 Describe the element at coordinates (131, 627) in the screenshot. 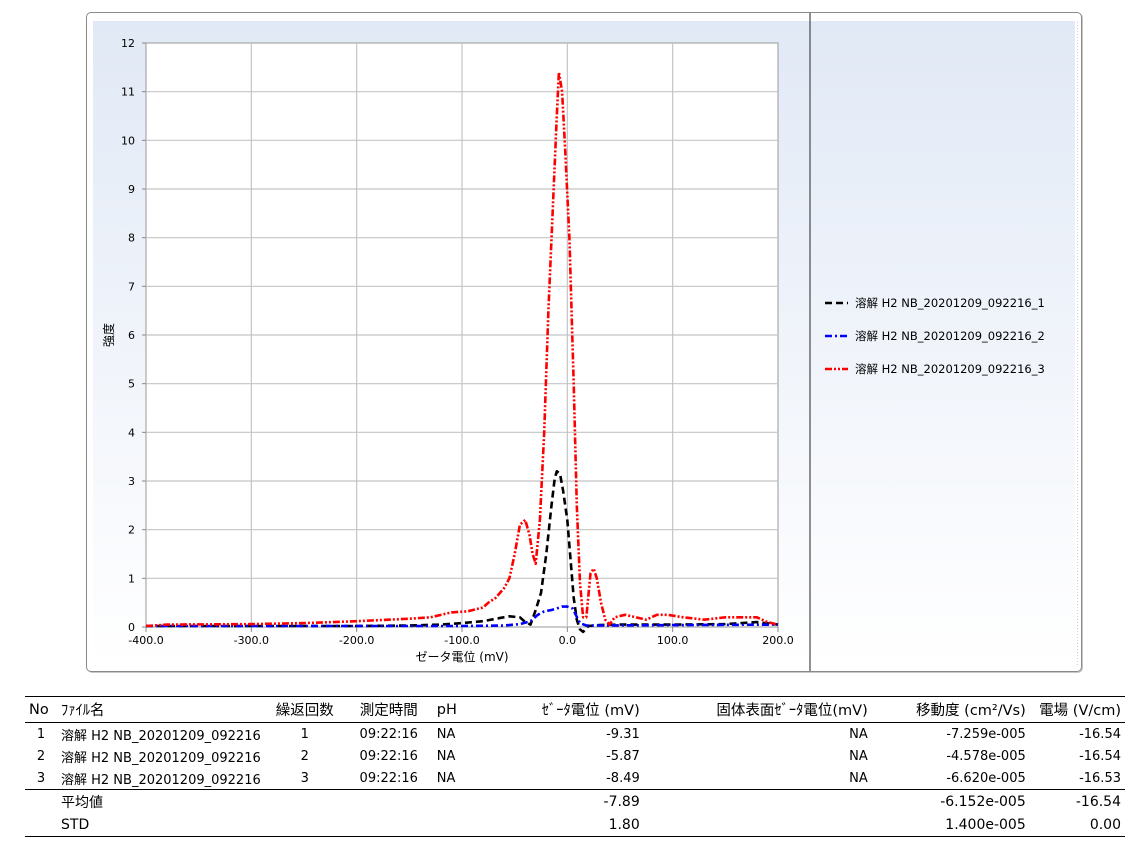

I see `y-tick-label: 0` at that location.